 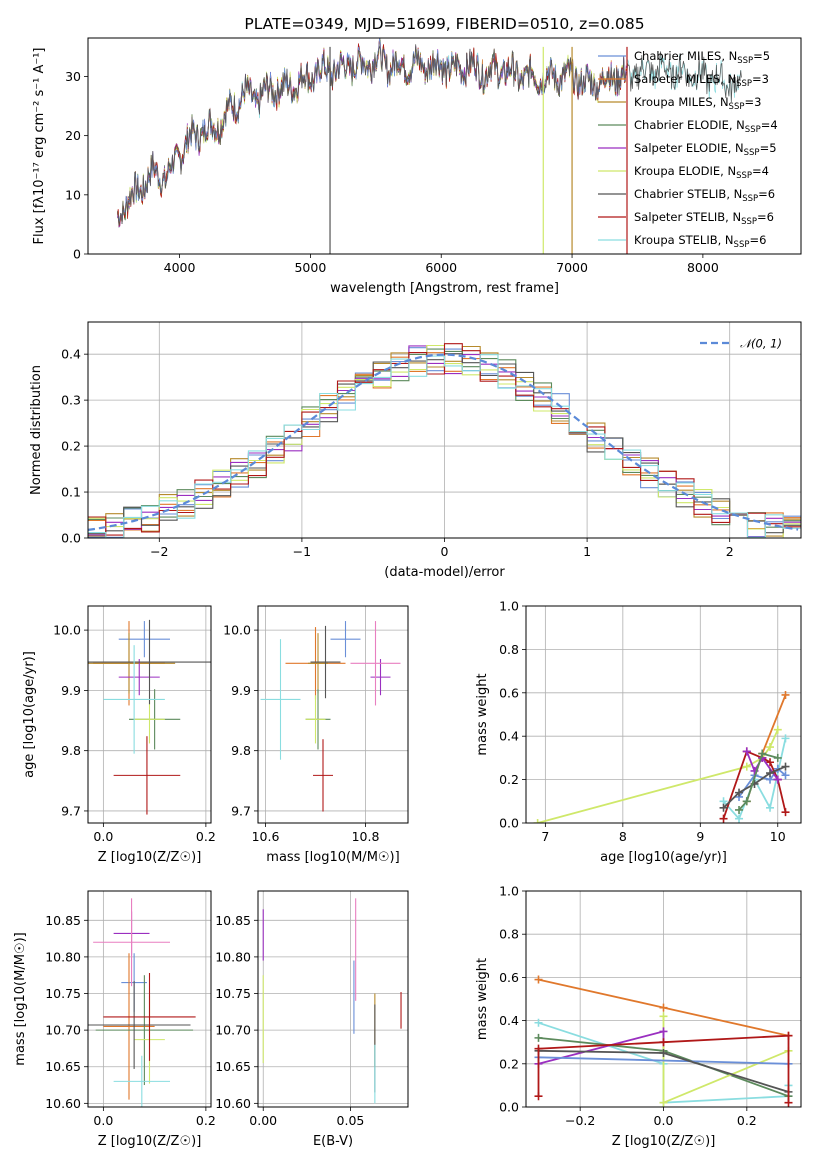 What do you see at coordinates (71, 400) in the screenshot?
I see `y-tick-label: 0.3` at bounding box center [71, 400].